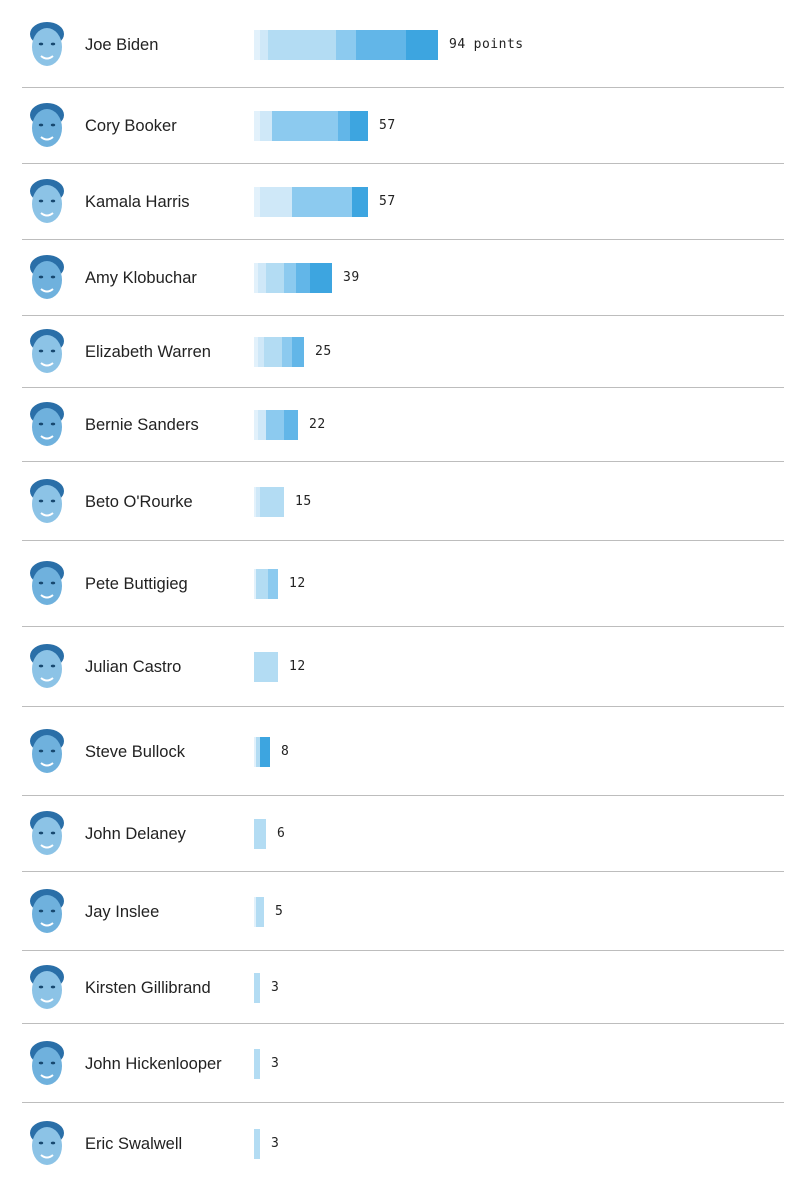 The image size is (795, 1184). Describe the element at coordinates (397, 424) in the screenshot. I see `candidate-row-bernie-sanders: Bernie Sanders 22` at that location.